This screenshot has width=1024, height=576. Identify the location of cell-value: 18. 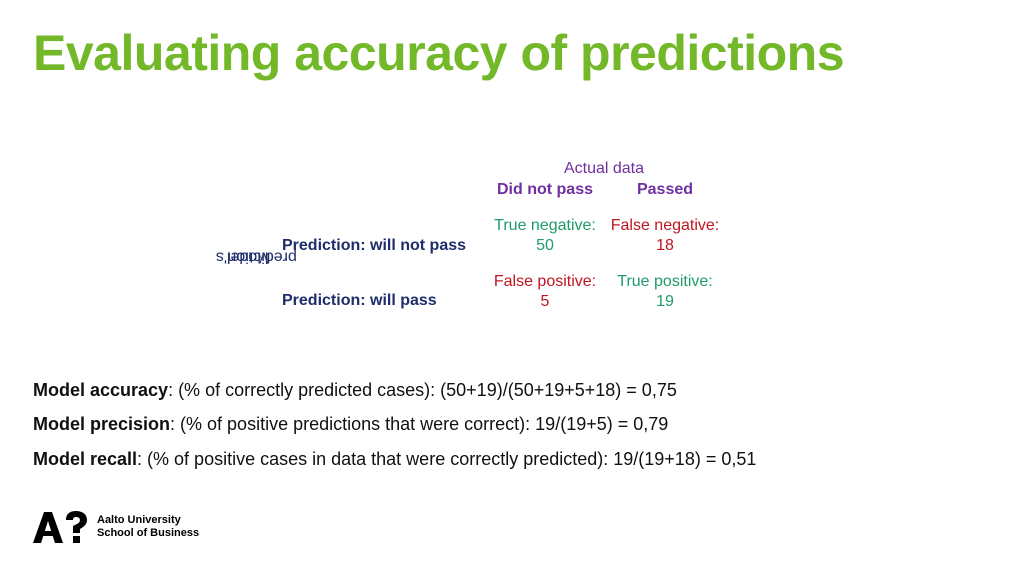
(665, 245).